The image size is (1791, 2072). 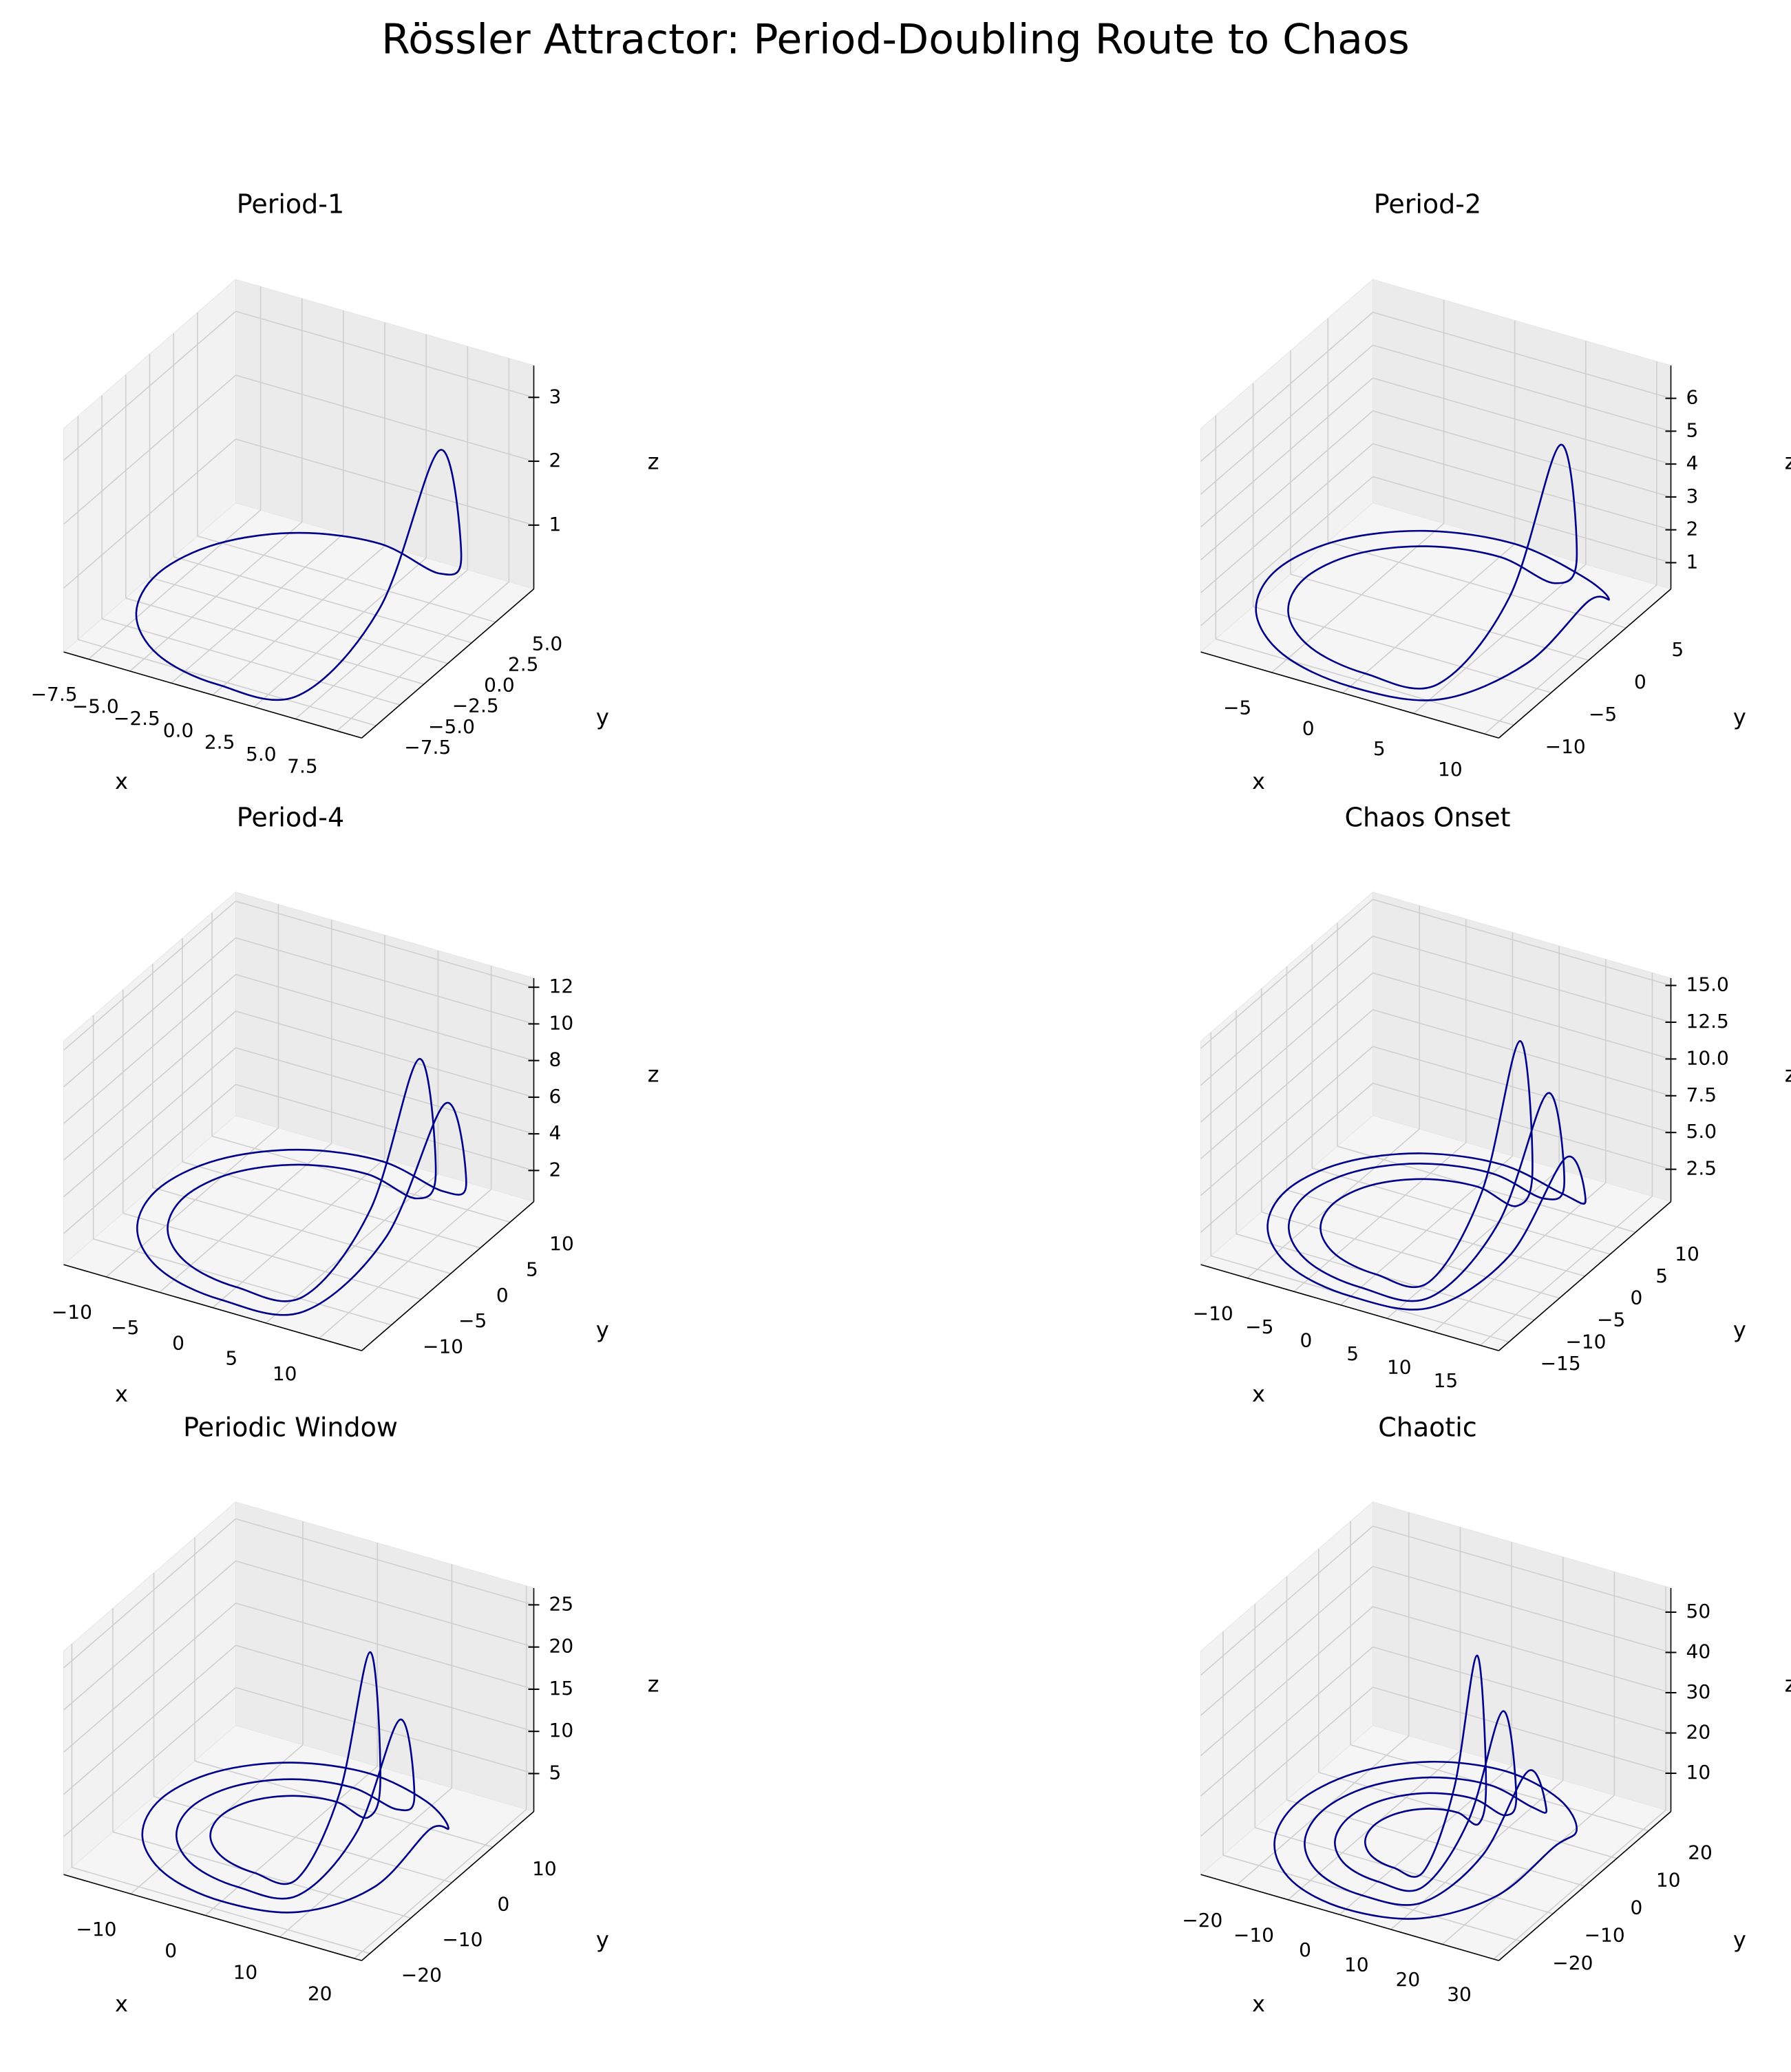 I want to click on x-tick-label: −20, so click(x=1202, y=1920).